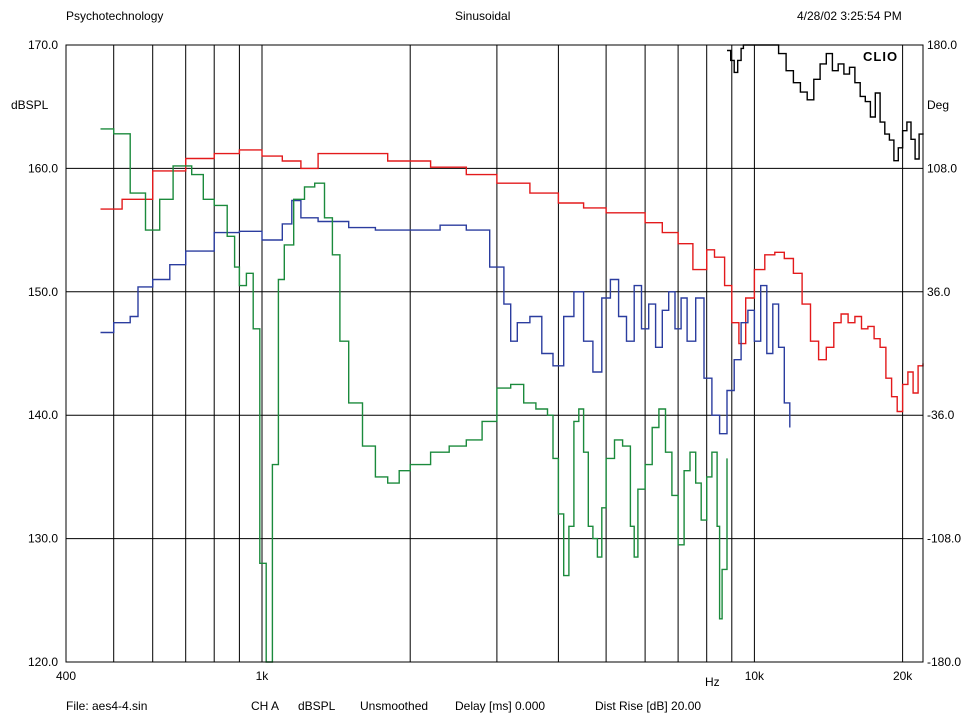 Image resolution: width=969 pixels, height=721 pixels. Describe the element at coordinates (43, 415) in the screenshot. I see `y-tick-label: 140.0` at that location.